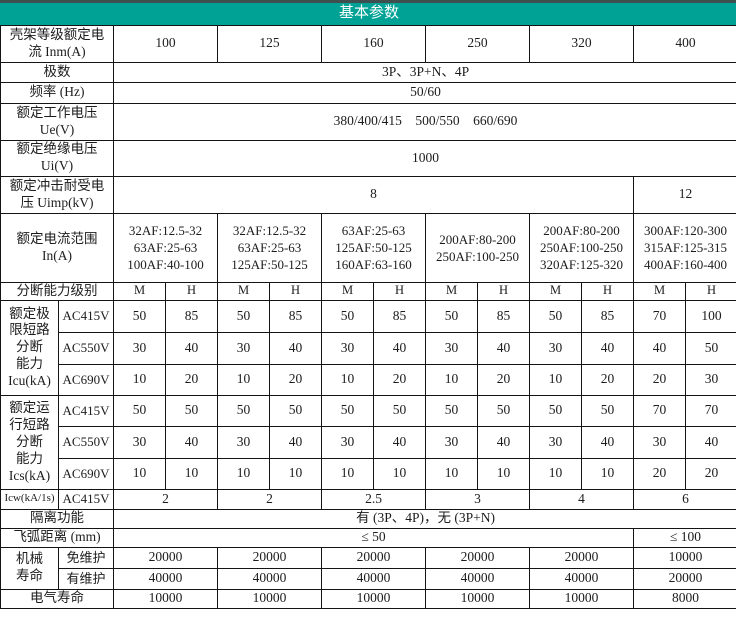 The width and height of the screenshot is (736, 622). Describe the element at coordinates (57, 598) in the screenshot. I see `electrical-life-label: 电气寿命` at that location.